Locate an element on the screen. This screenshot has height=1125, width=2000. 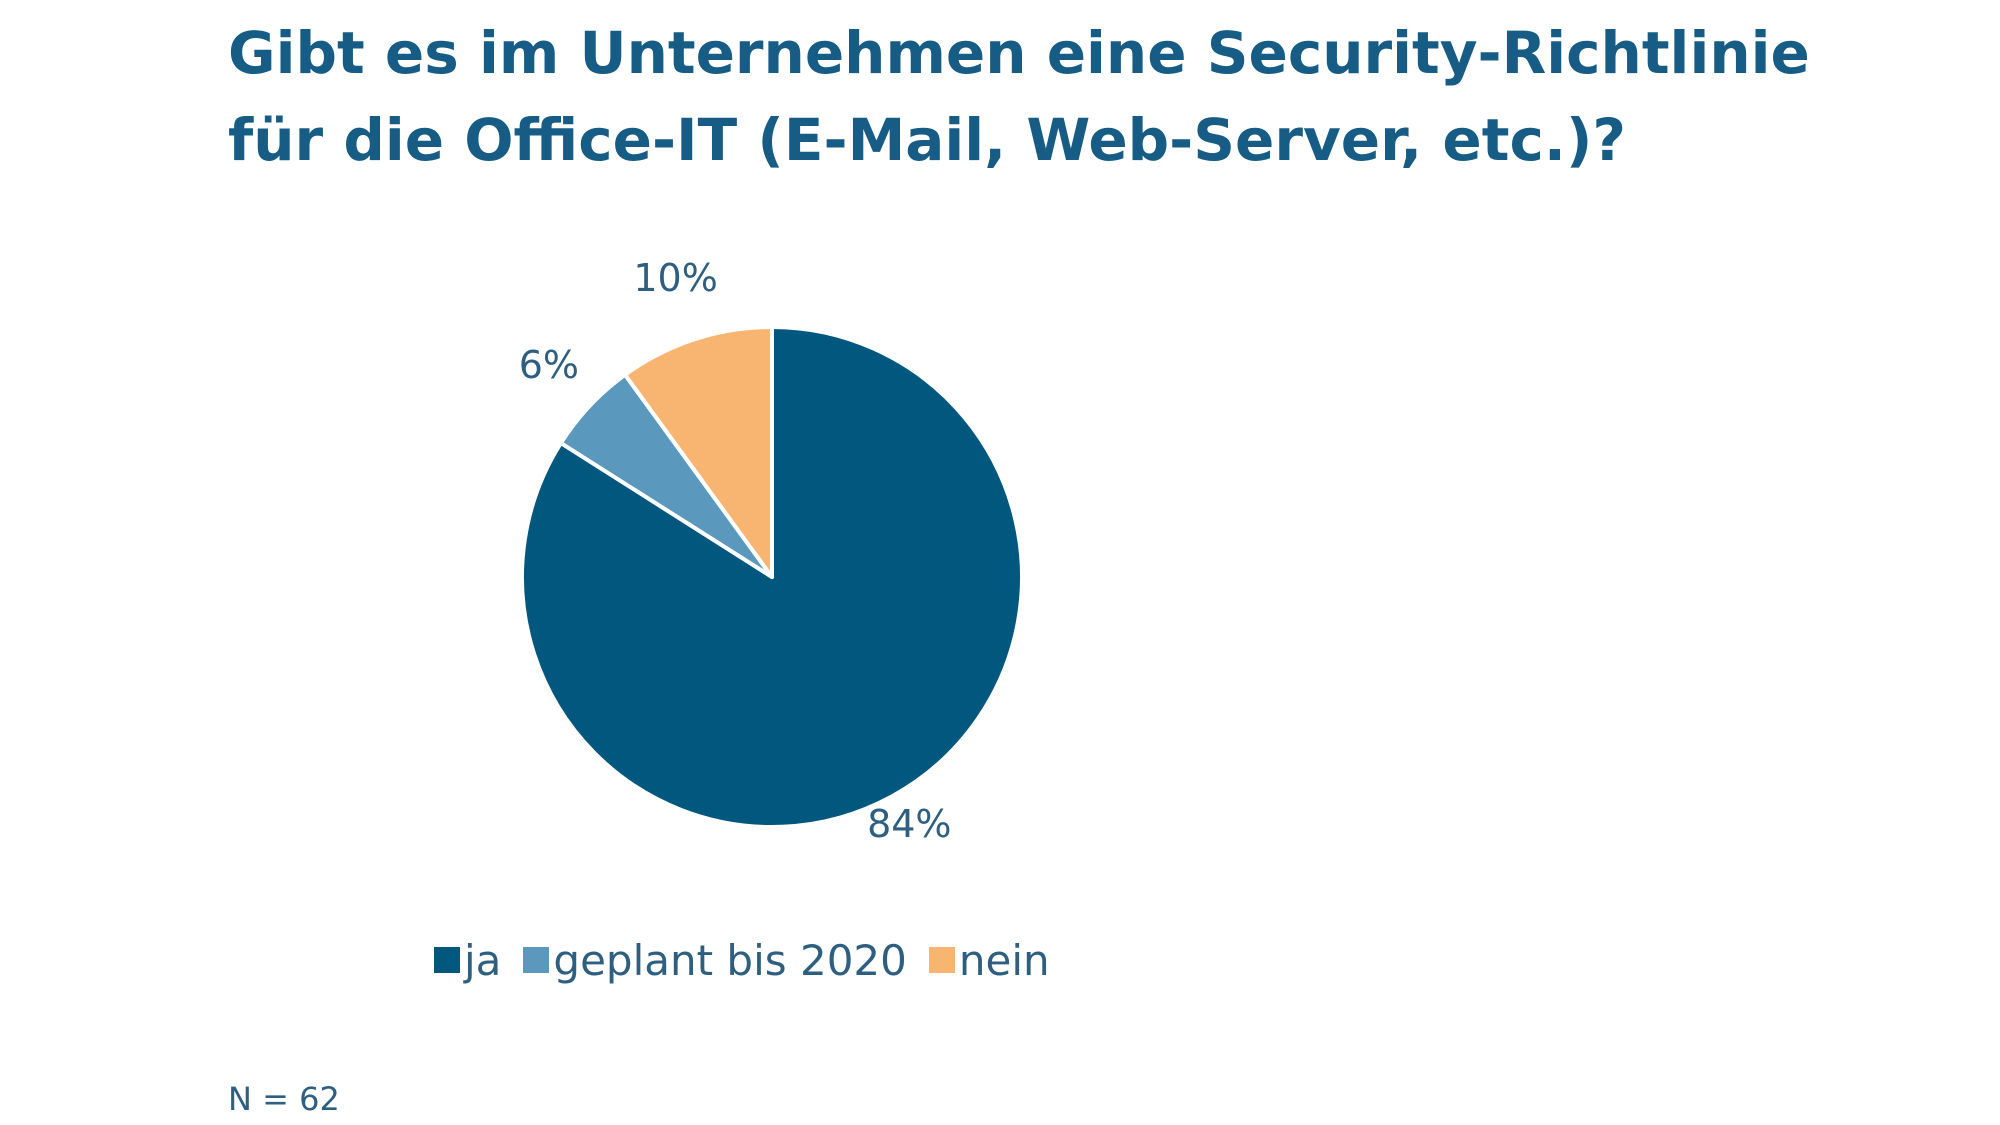
legend-label-geplant: geplant bis 2020 is located at coordinates (730, 960).